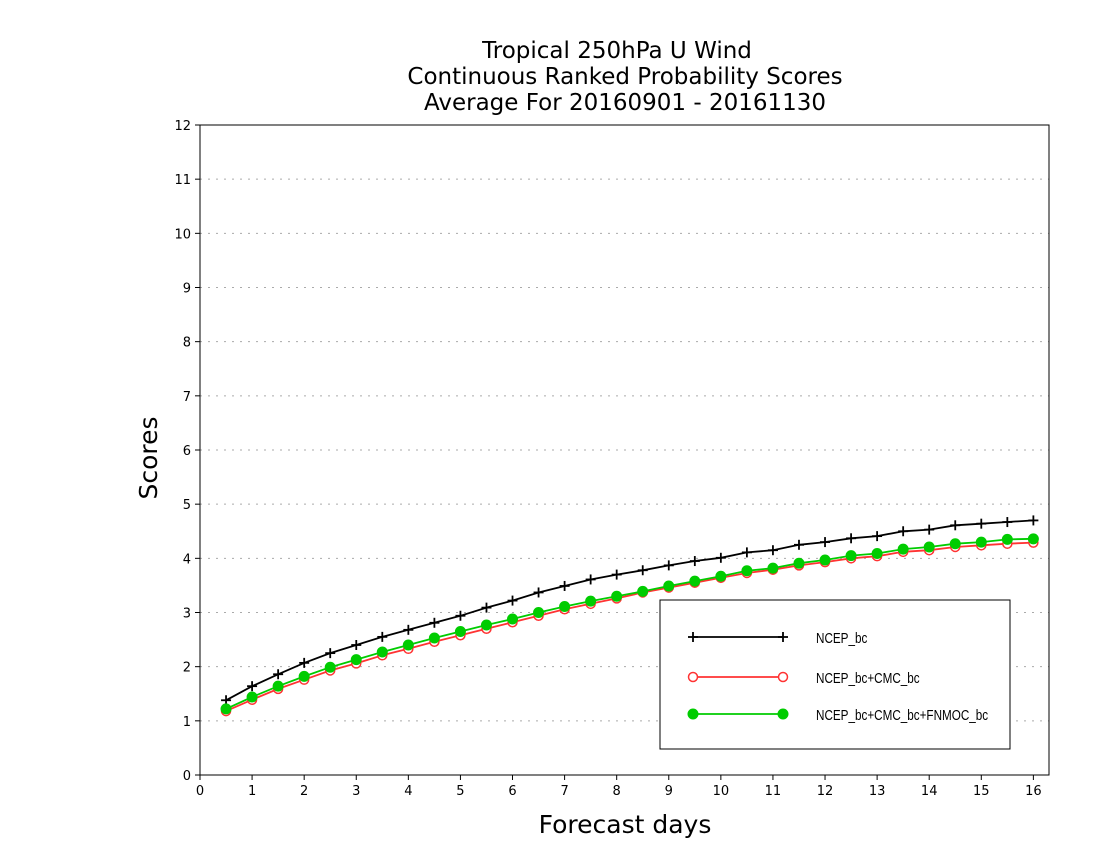  I want to click on chart-title-line-1: Tropical 250hPa U Wind, so click(616, 51).